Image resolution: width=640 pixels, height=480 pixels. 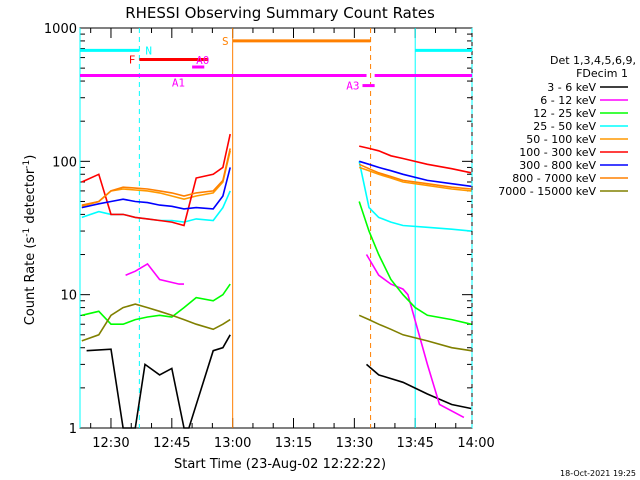 I want to click on y-axis-label-sup1: -1, so click(x=27, y=232).